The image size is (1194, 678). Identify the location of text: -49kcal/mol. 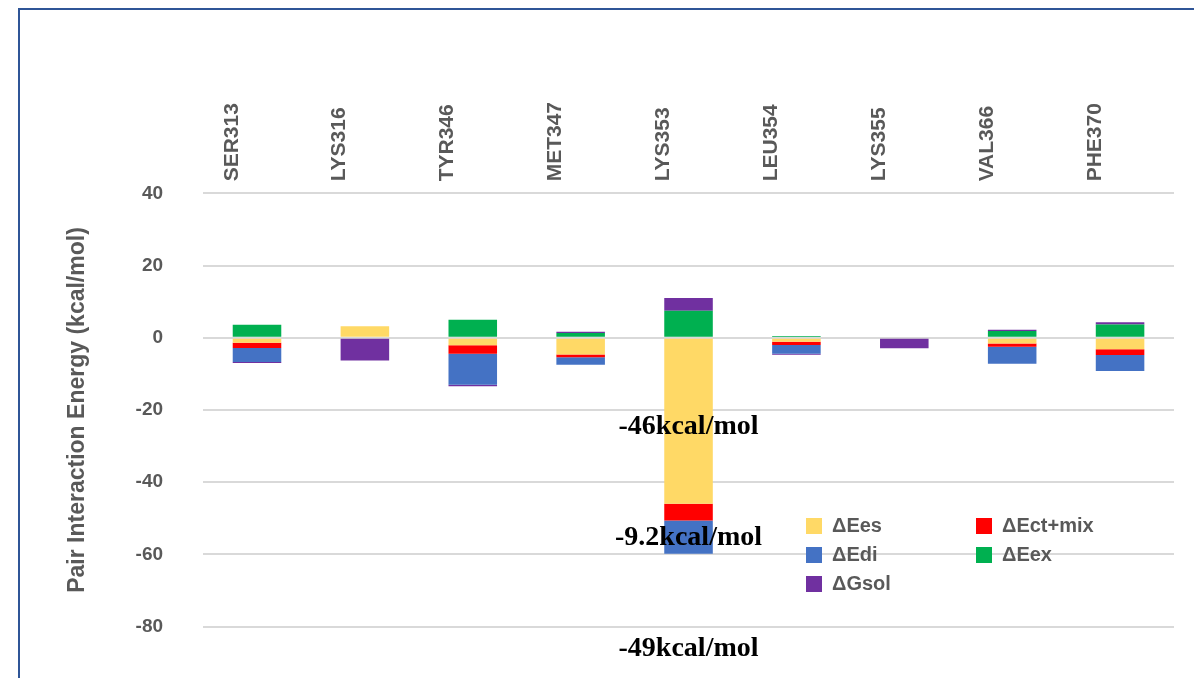
(688, 646).